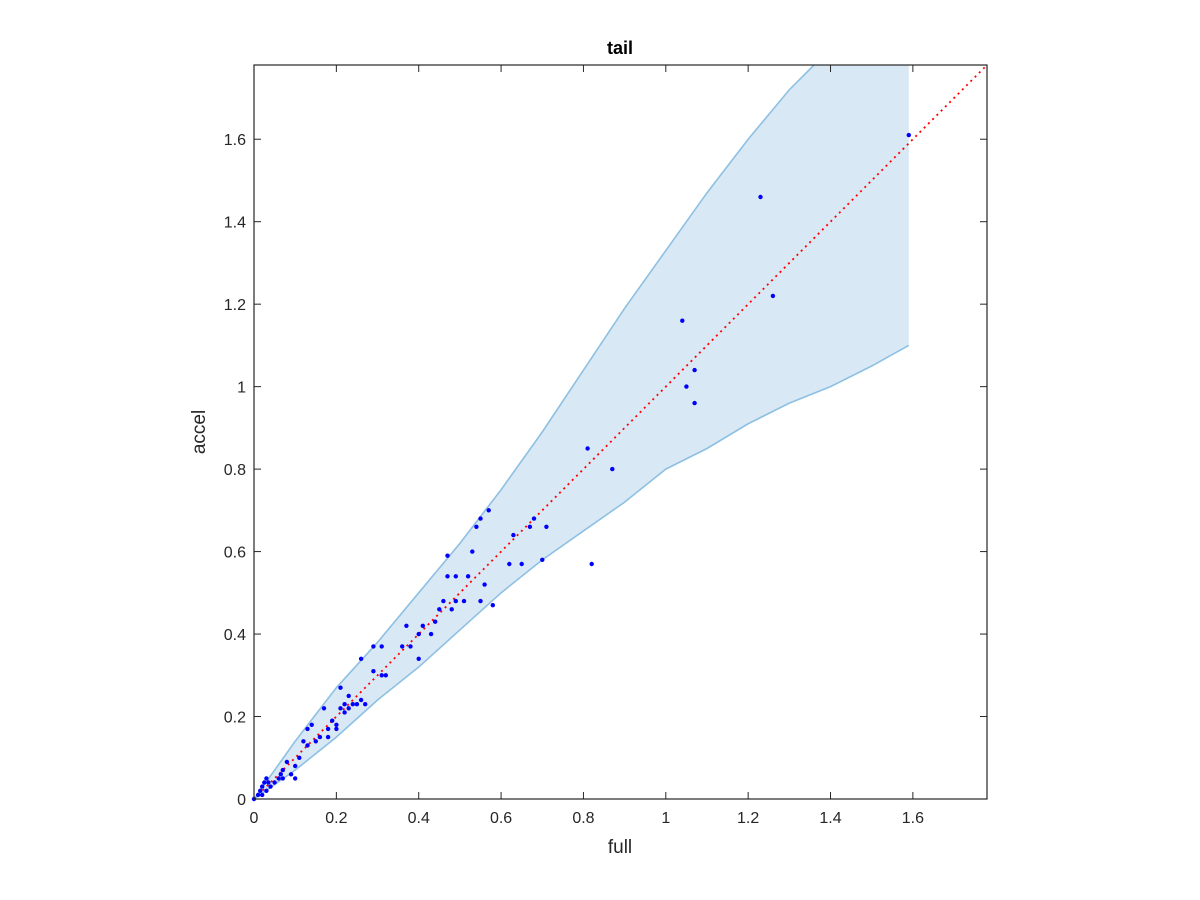 This screenshot has width=1200, height=900. I want to click on y-tick-label-1: 0.2, so click(235, 718).